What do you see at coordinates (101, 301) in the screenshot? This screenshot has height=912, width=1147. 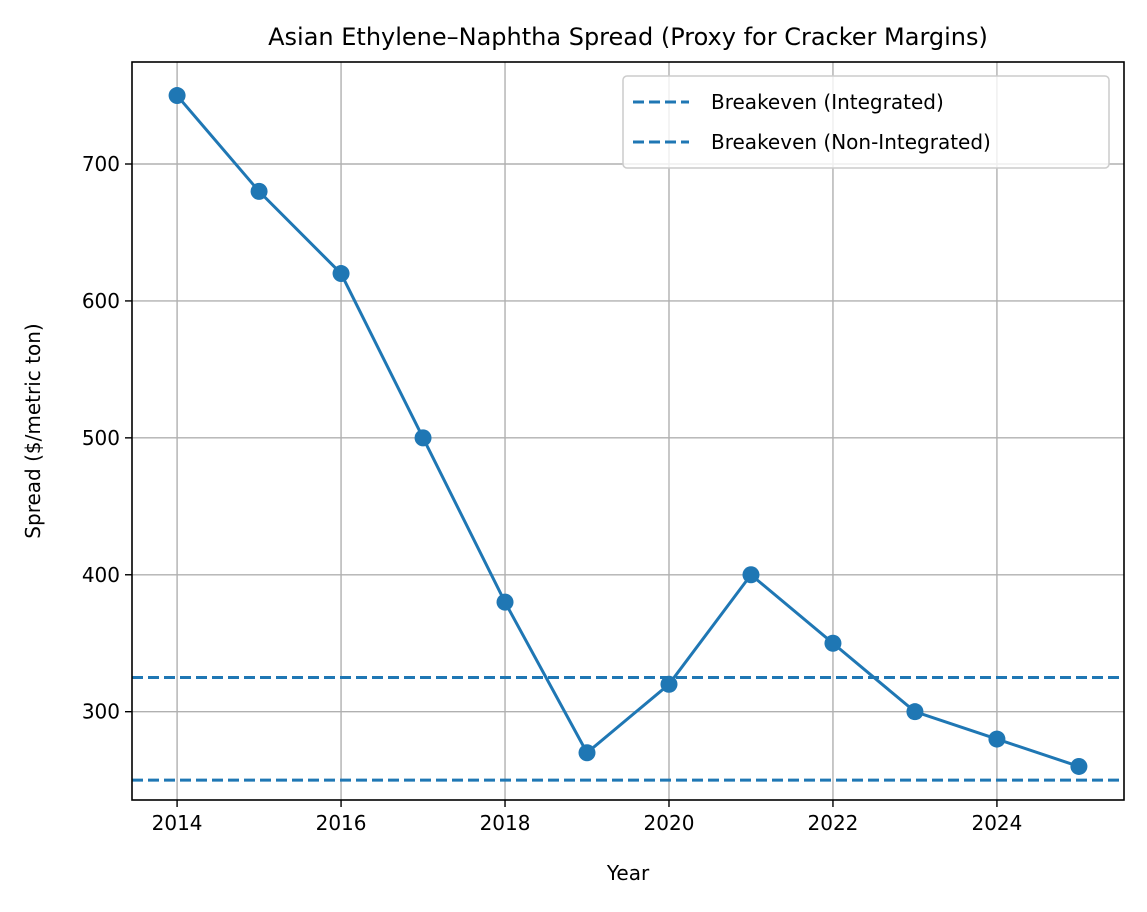 I see `y-tick-label: 600` at bounding box center [101, 301].